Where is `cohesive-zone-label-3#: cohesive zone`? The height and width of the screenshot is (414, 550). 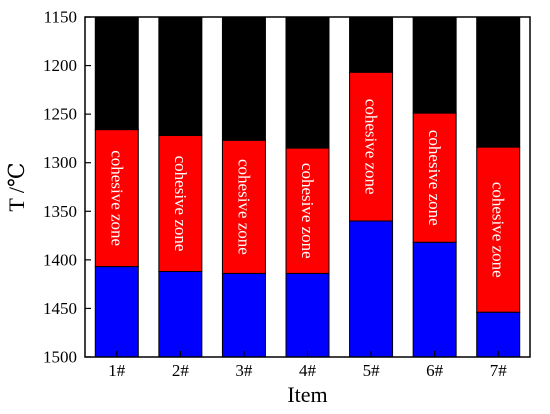 cohesive-zone-label-3#: cohesive zone is located at coordinates (243, 207).